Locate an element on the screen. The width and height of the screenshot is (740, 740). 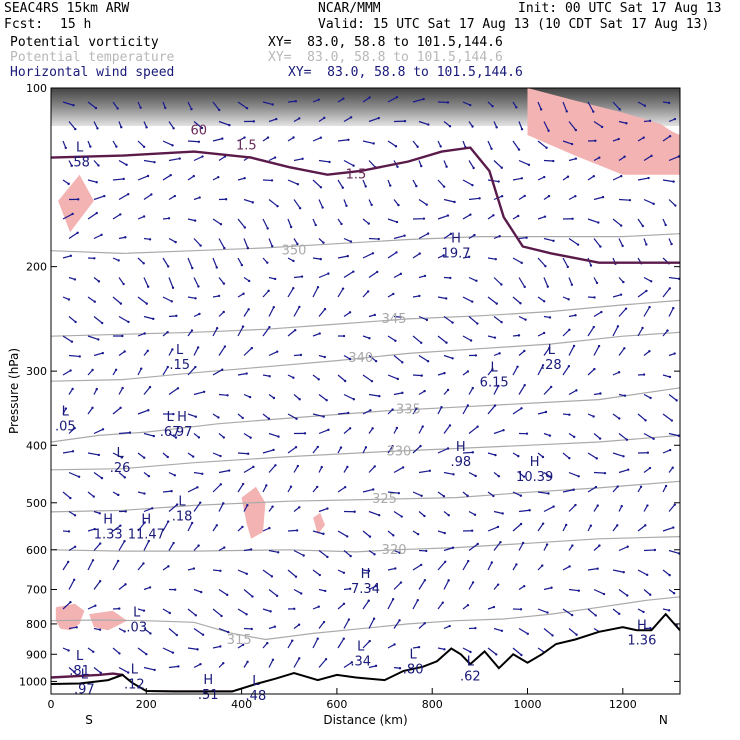
extremum-type-label: L is located at coordinates (171, 417).